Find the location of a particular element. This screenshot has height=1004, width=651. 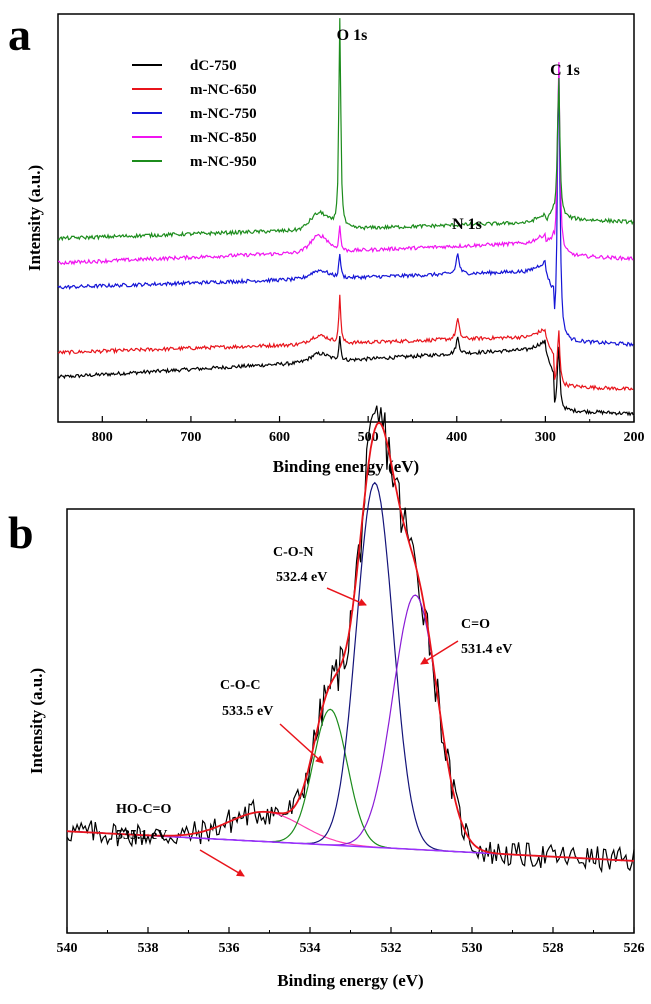

peak-label-c-1s: C 1s is located at coordinates (565, 70).